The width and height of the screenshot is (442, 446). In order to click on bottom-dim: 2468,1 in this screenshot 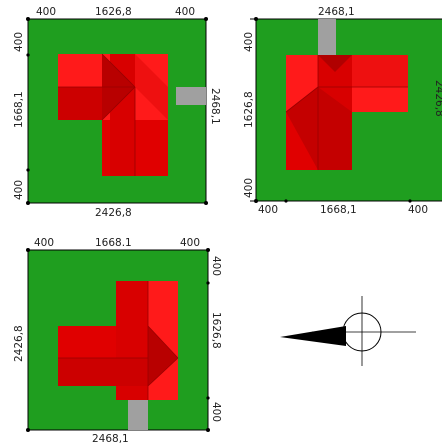, I will do `click(110, 439)`.